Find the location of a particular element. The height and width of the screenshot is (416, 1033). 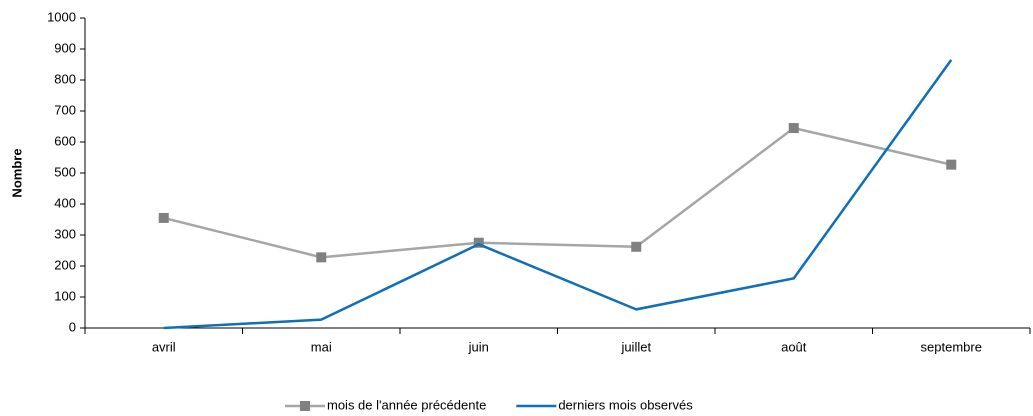

x-tick-label: mai is located at coordinates (321, 346).